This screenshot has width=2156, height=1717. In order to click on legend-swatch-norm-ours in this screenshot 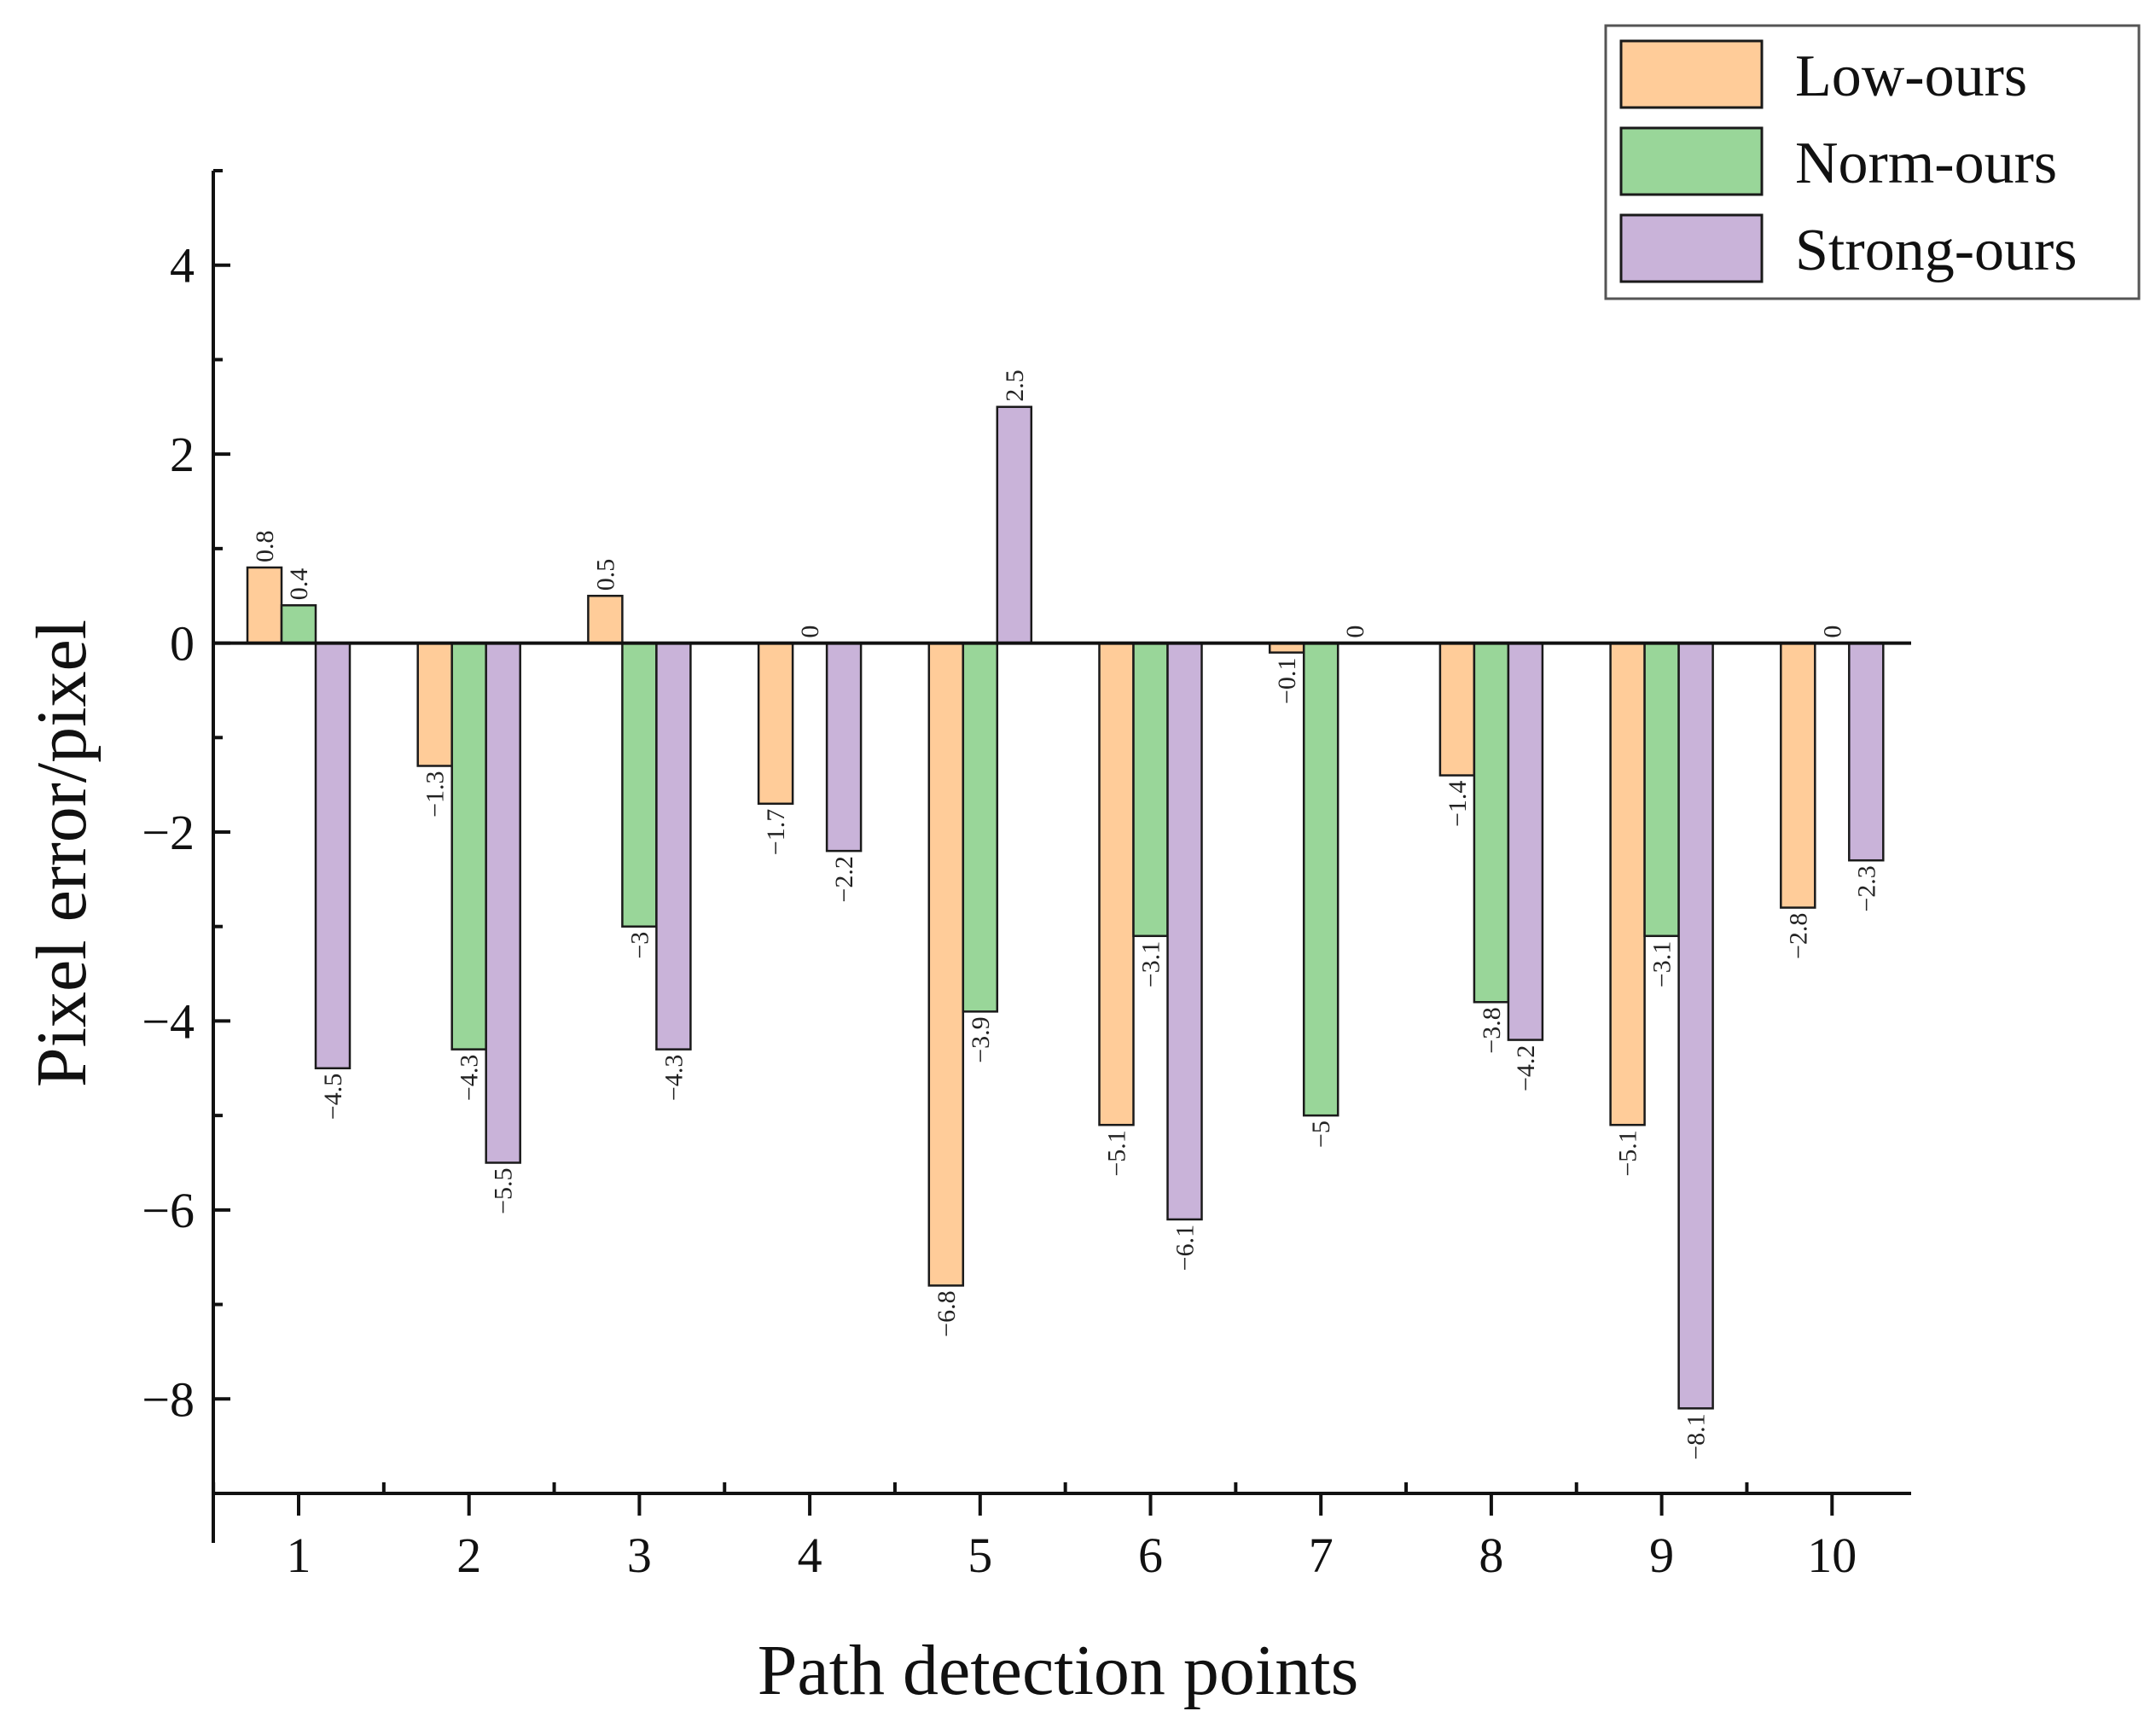, I will do `click(1691, 161)`.